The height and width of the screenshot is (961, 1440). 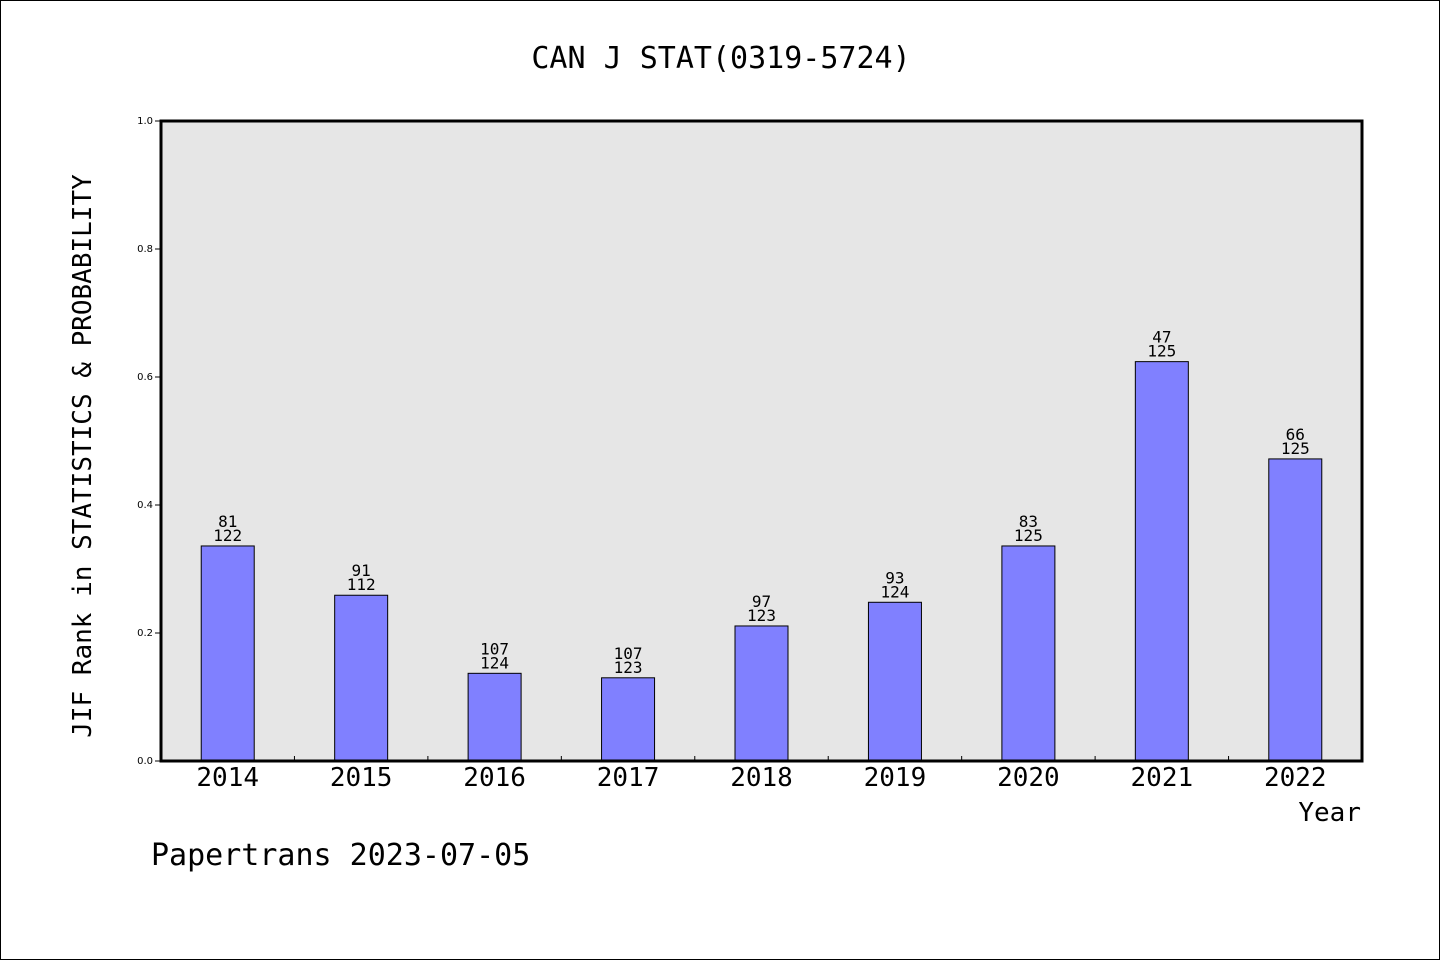 I want to click on x-tick-label-2014: 2014, so click(x=227, y=778).